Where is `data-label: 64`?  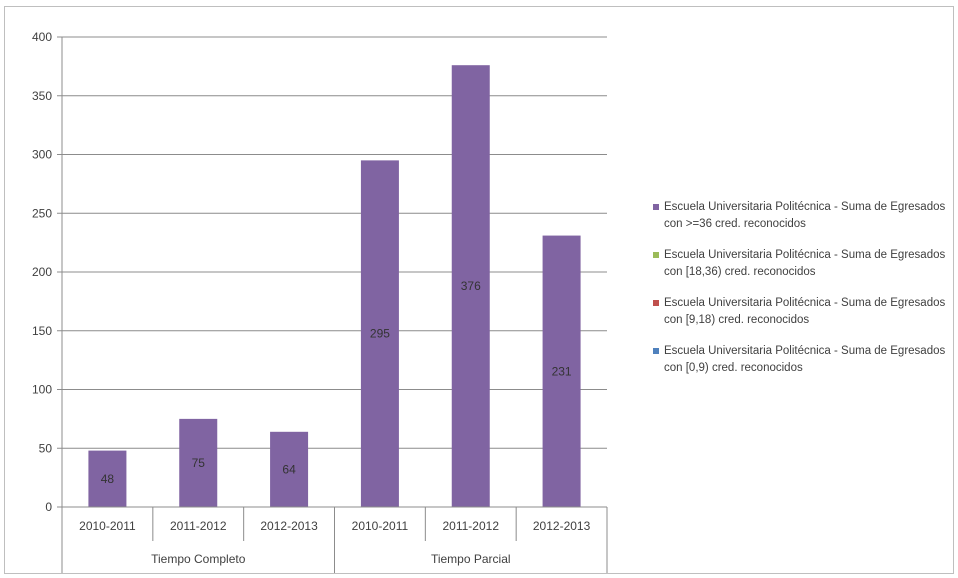
data-label: 64 is located at coordinates (289, 469).